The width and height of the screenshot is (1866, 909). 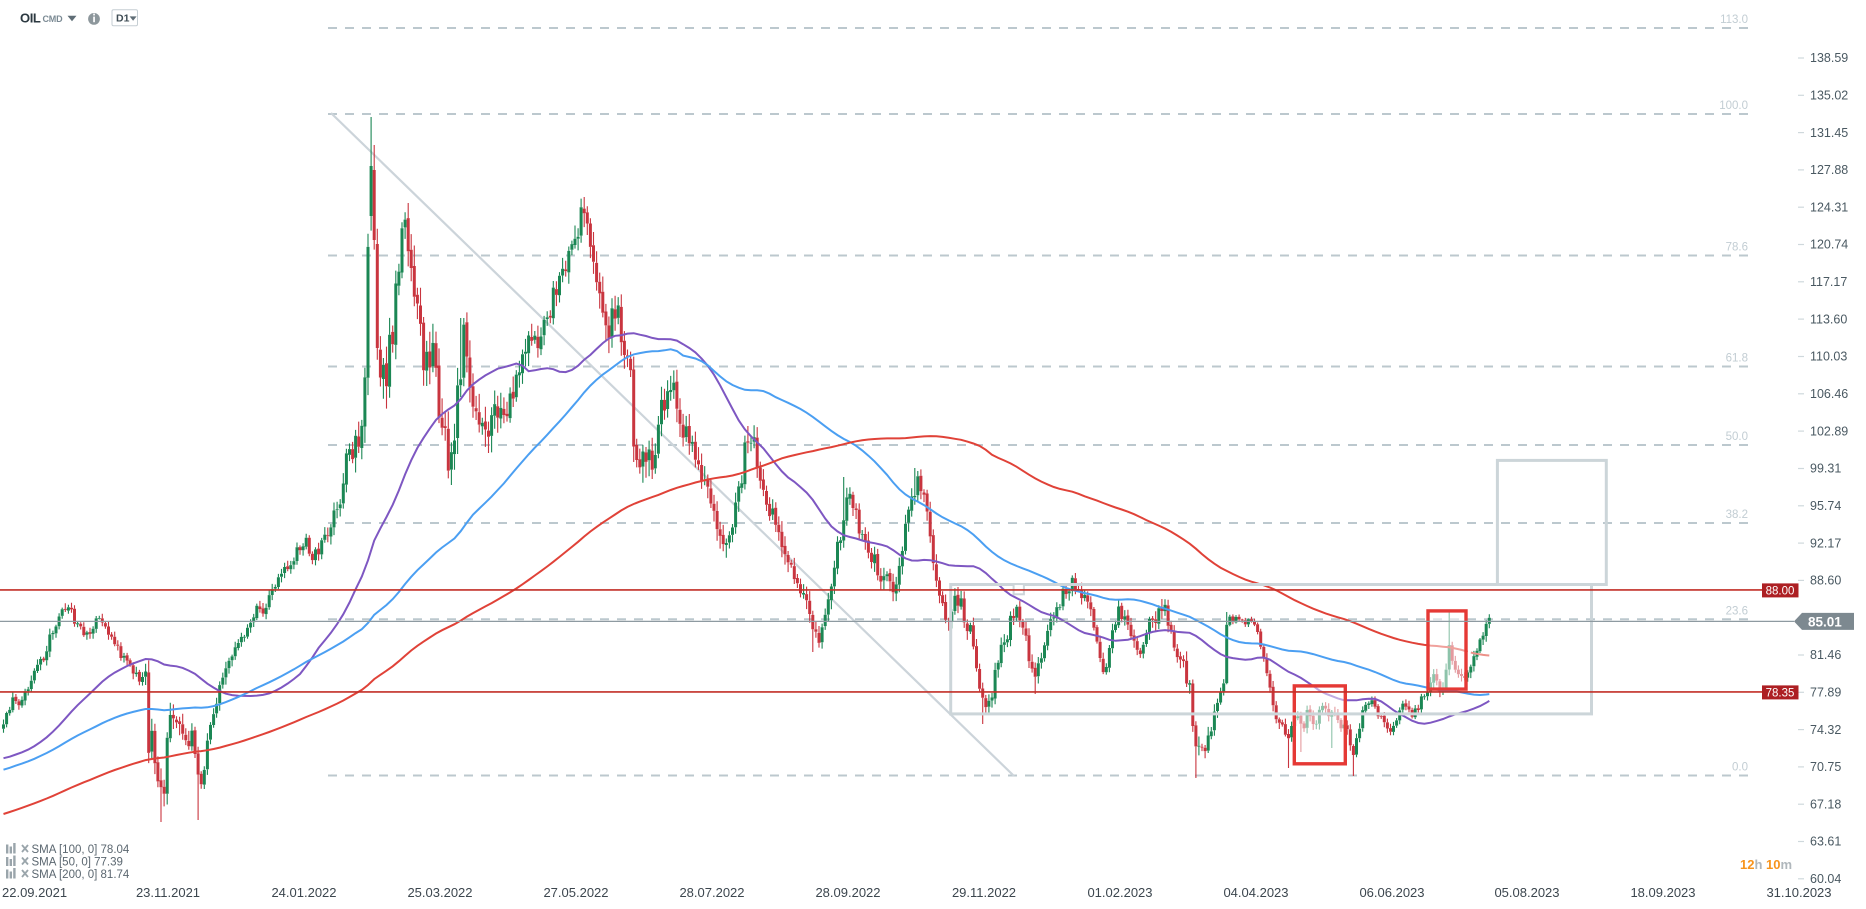 What do you see at coordinates (1825, 804) in the screenshot?
I see `svg-text: 67.18` at bounding box center [1825, 804].